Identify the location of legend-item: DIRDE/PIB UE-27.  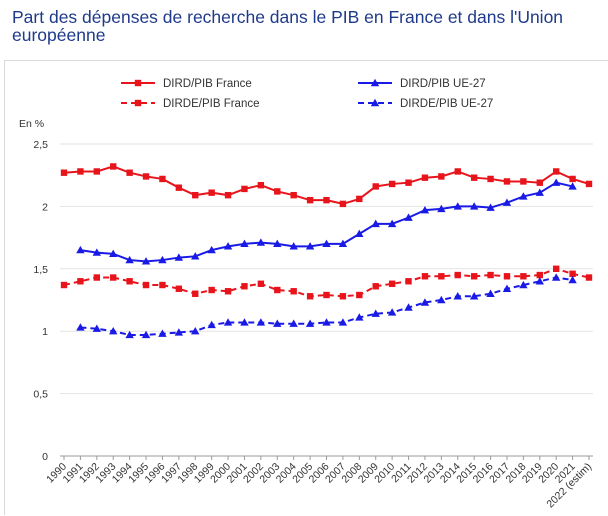
(425, 104).